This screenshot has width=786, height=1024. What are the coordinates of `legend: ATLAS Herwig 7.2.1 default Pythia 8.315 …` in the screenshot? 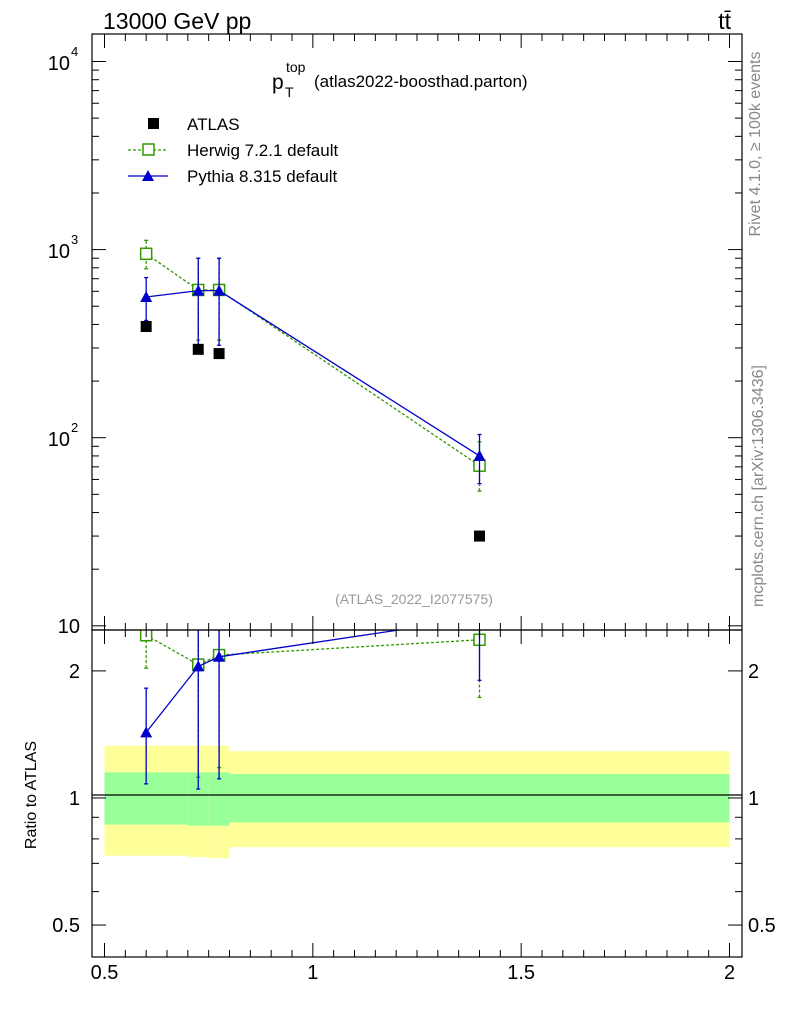 It's located at (233, 150).